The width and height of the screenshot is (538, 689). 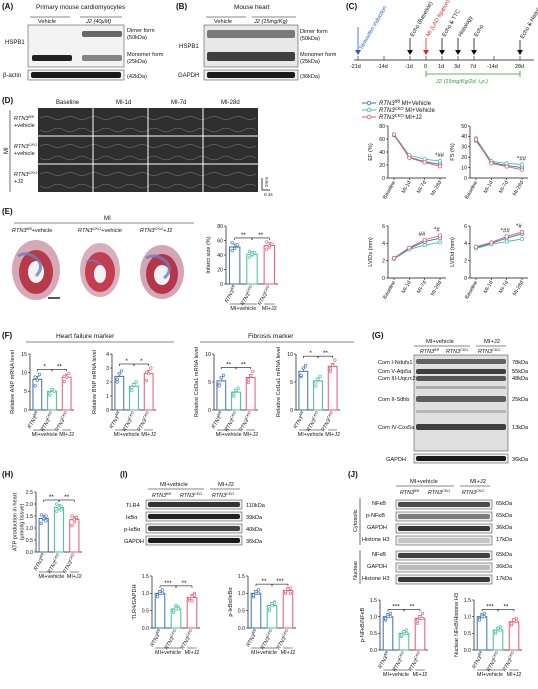 I want to click on panel-letter-b: (B), so click(x=181, y=6).